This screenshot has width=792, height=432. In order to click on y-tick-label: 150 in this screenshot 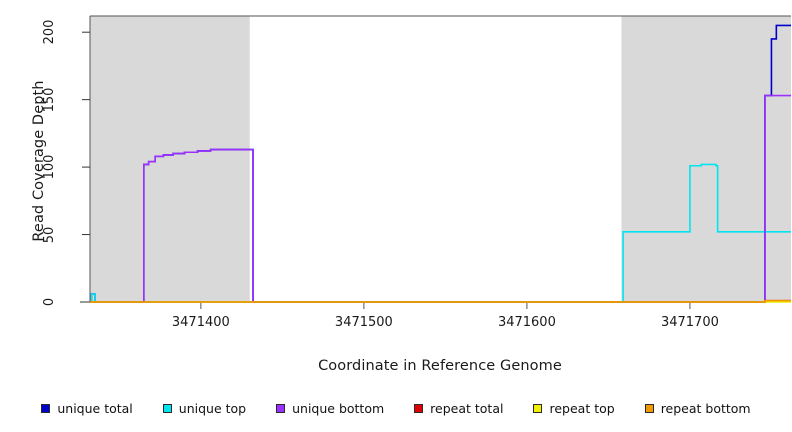, I will do `click(49, 100)`.